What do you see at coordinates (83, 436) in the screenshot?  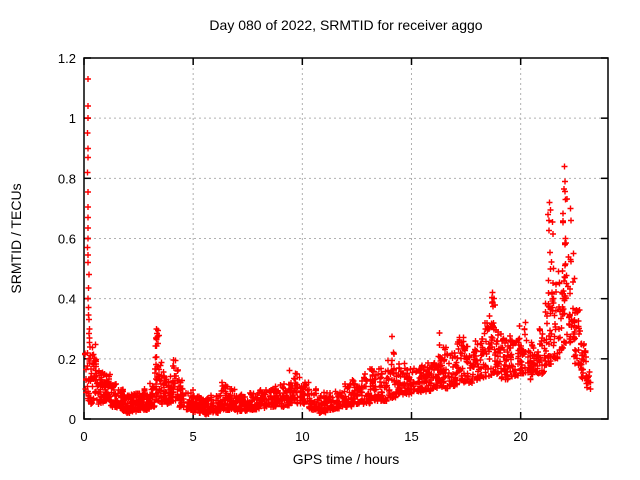 I see `x-tick-label: 0` at bounding box center [83, 436].